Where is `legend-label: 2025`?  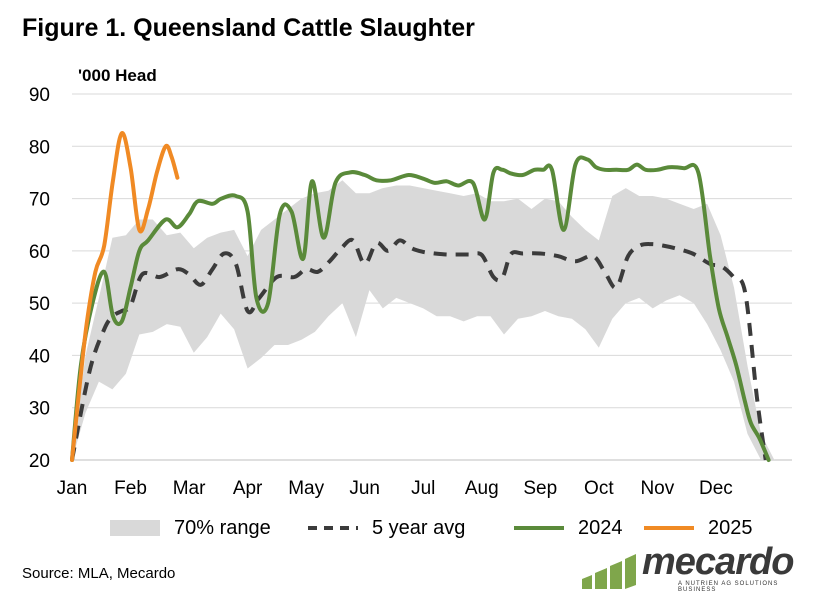
legend-label: 2025 is located at coordinates (730, 527).